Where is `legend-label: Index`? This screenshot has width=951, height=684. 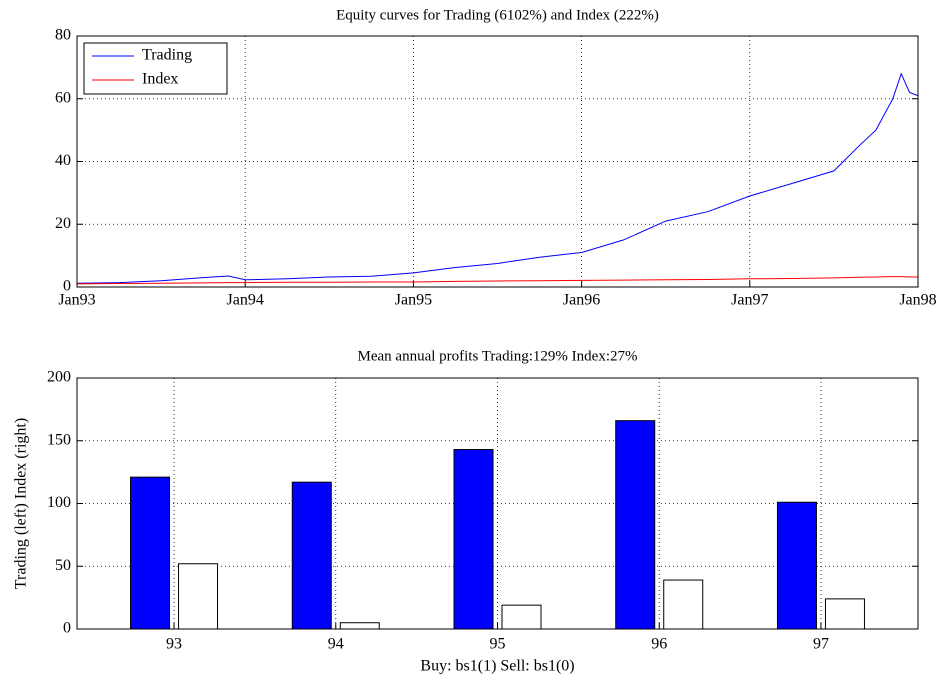 legend-label: Index is located at coordinates (160, 79).